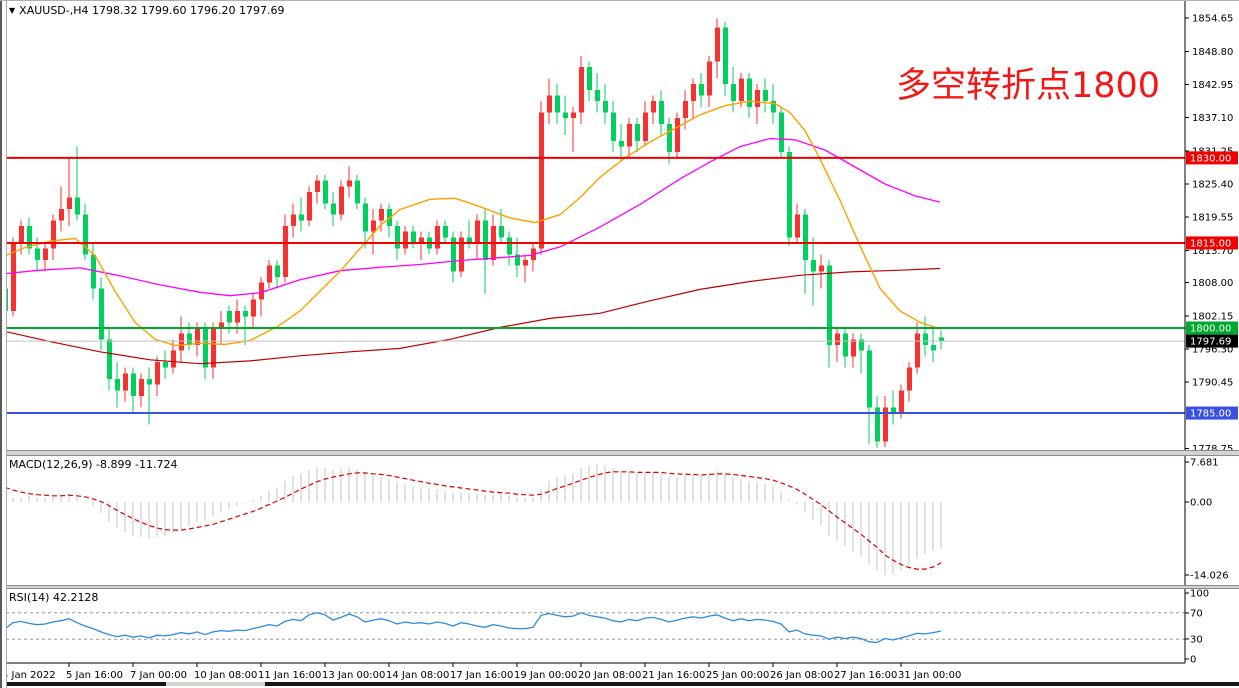 This screenshot has height=688, width=1239. I want to click on chevron-down-icon: ▼, so click(12, 10).